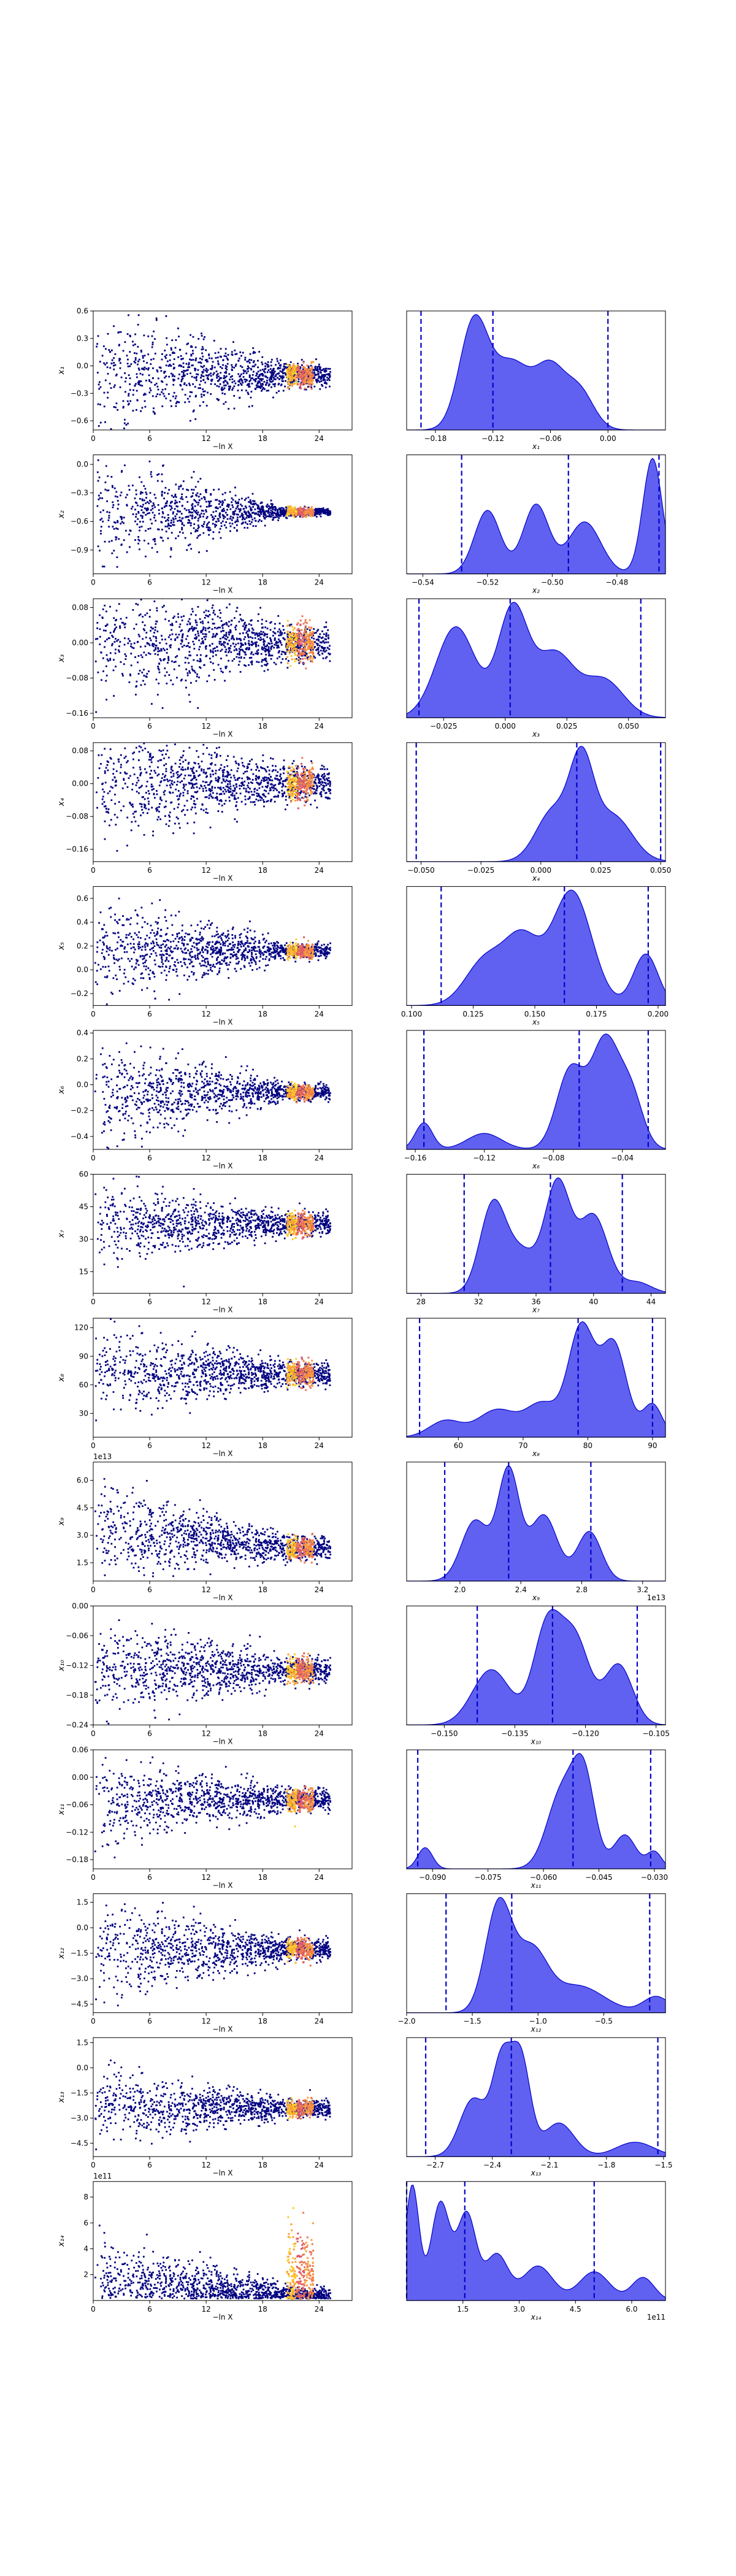 This screenshot has height=2576, width=736. What do you see at coordinates (212, 646) in the screenshot?
I see `scatter-points` at bounding box center [212, 646].